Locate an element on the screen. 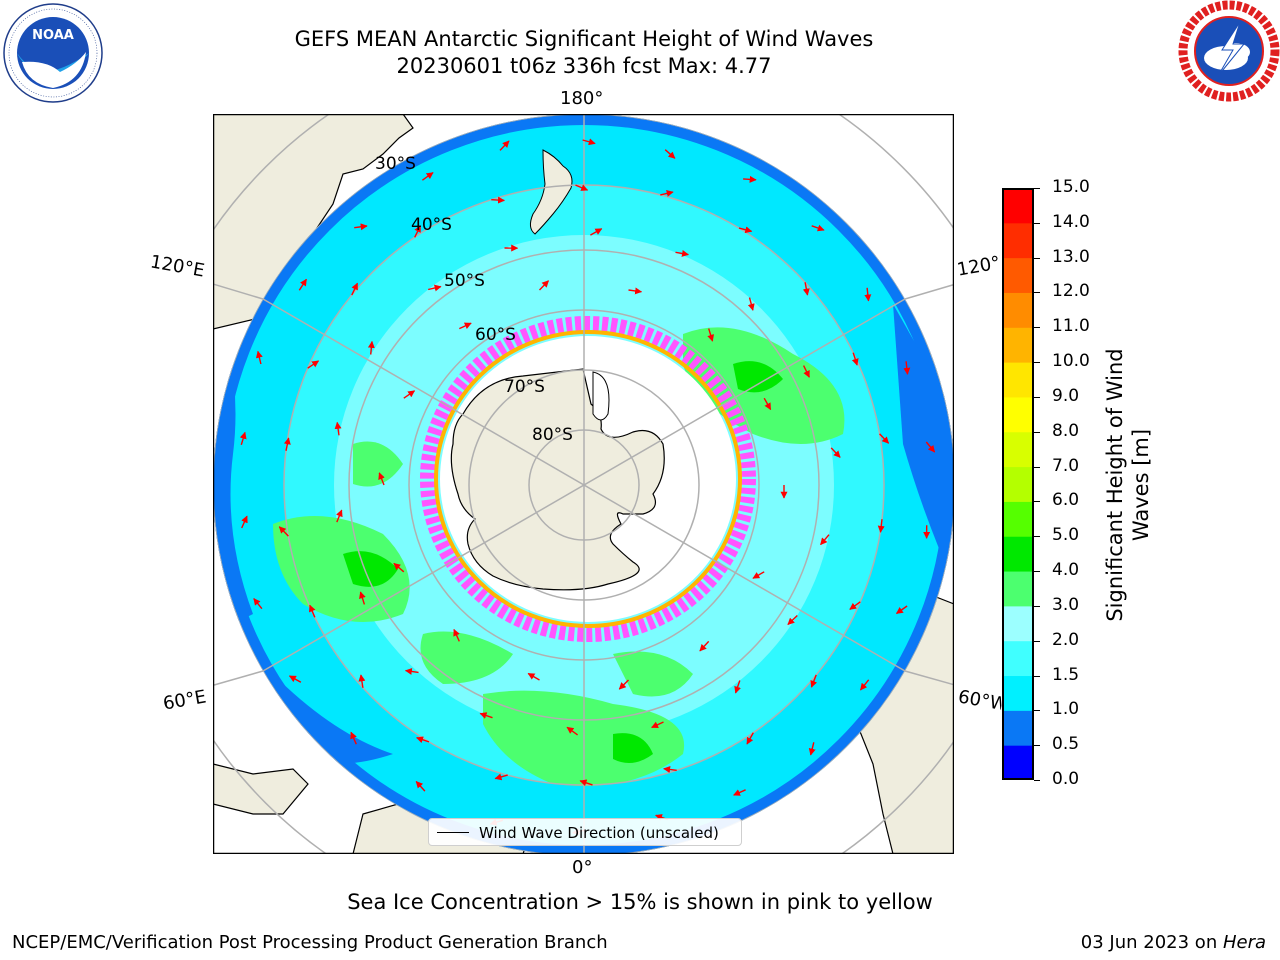 The width and height of the screenshot is (1280, 960). colorbar-tick-label: 10.0 is located at coordinates (1071, 361).